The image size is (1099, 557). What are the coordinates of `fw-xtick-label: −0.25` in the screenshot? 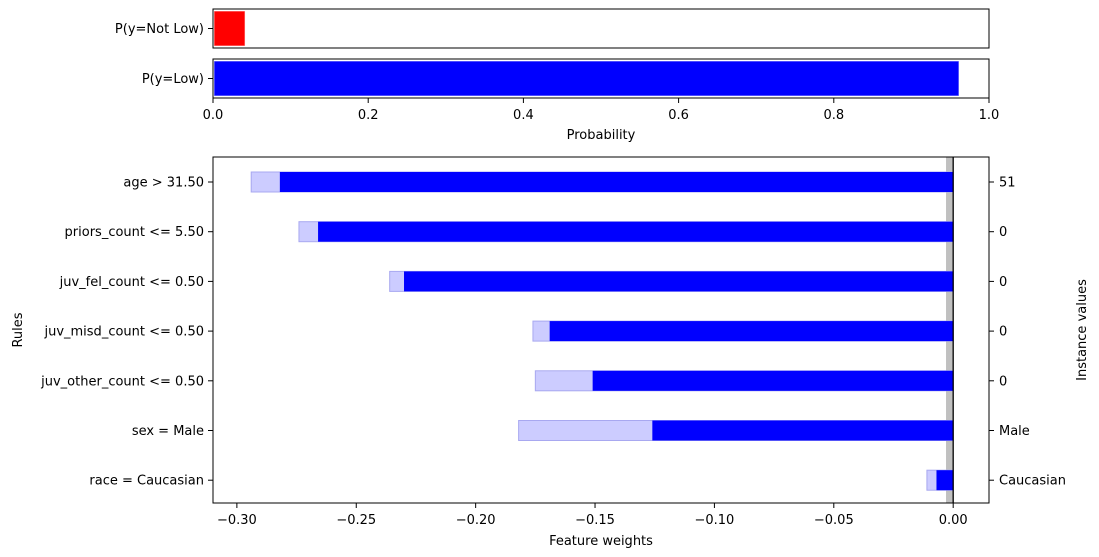 It's located at (356, 520).